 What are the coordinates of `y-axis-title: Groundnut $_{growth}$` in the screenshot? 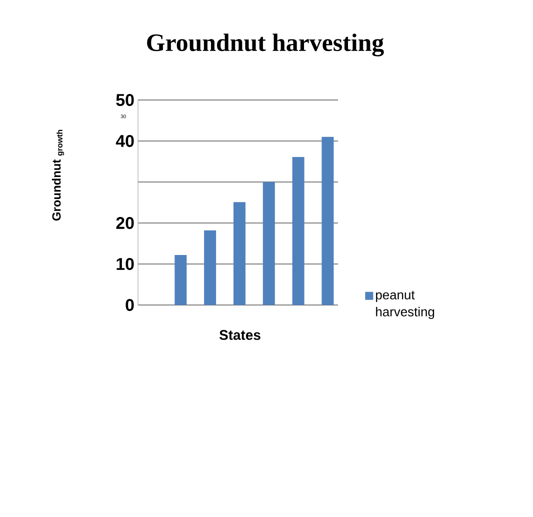 It's located at (58, 175).